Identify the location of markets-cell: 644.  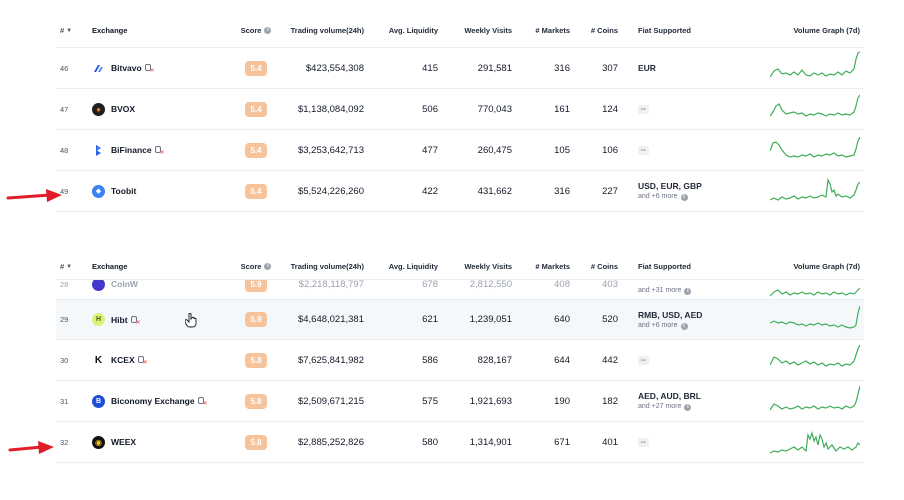
(562, 360).